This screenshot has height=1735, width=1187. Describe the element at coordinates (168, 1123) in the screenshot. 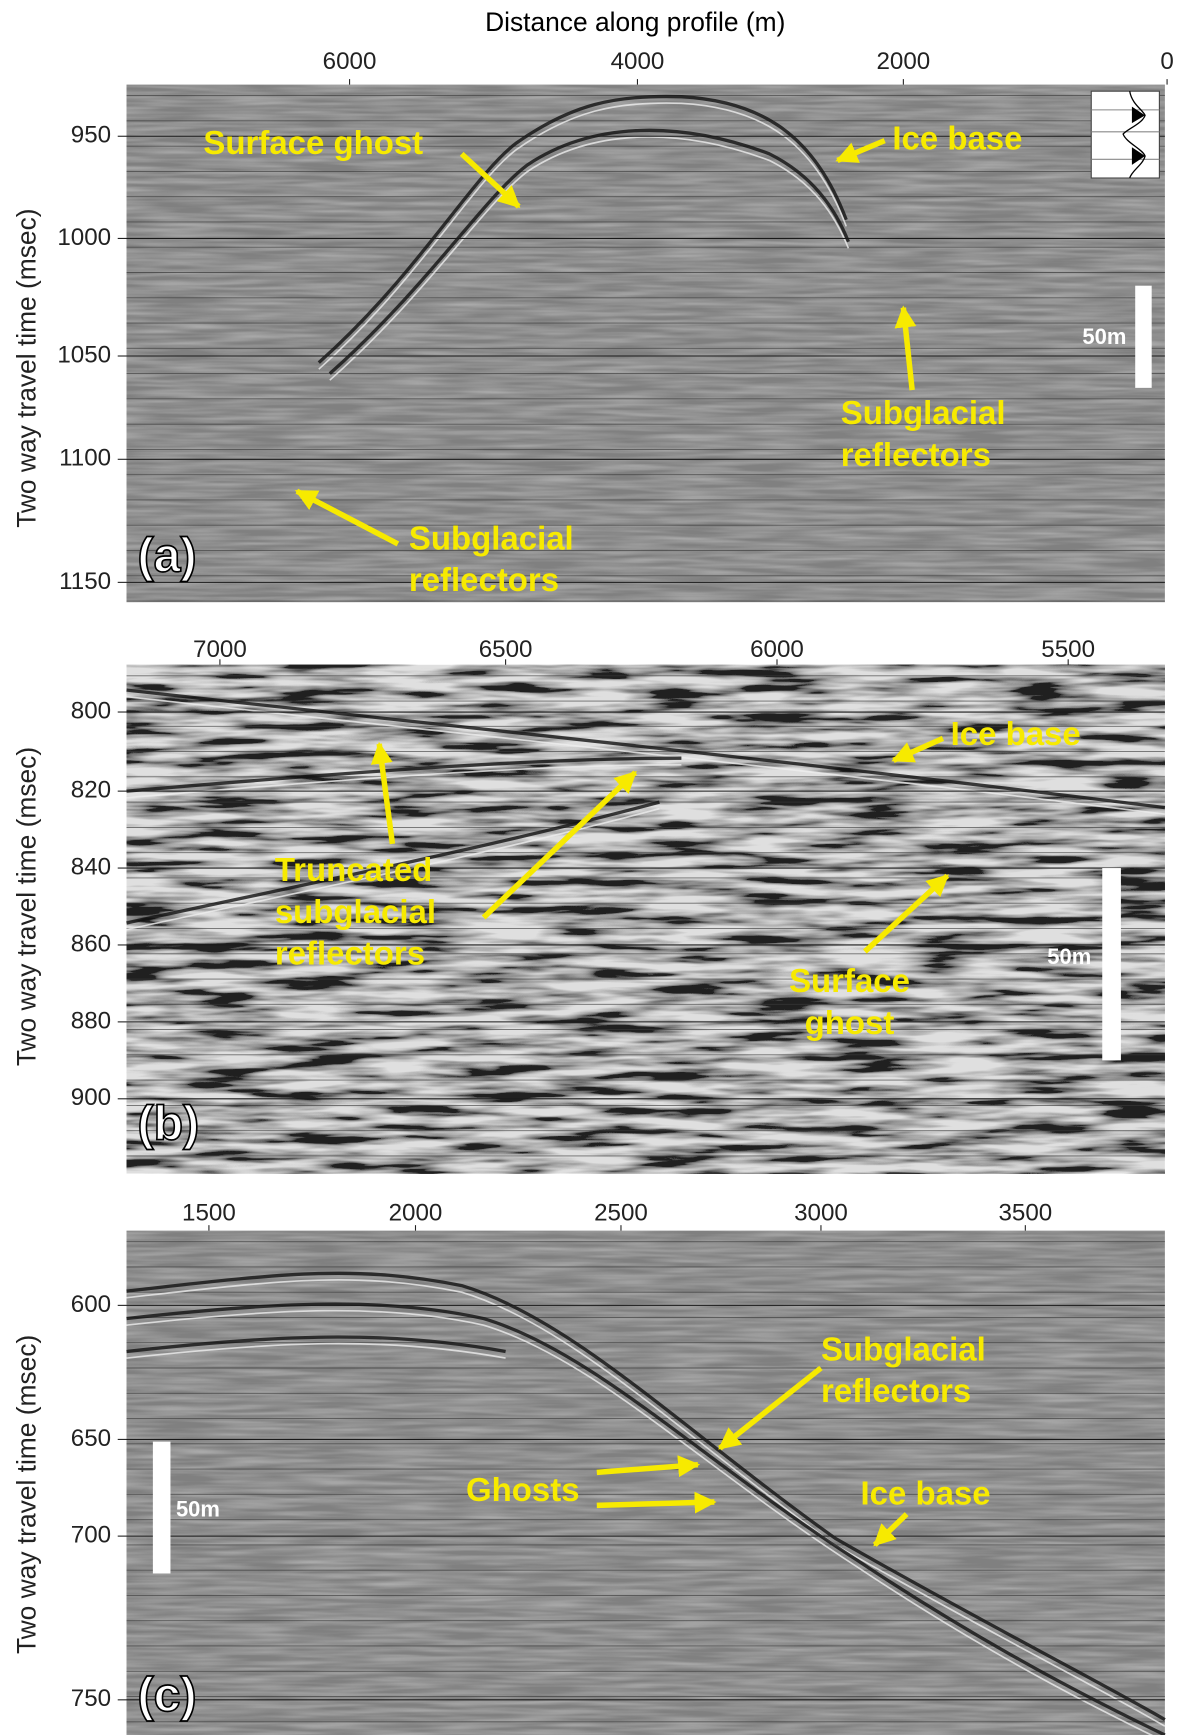

I see `panel-label: (b)` at that location.